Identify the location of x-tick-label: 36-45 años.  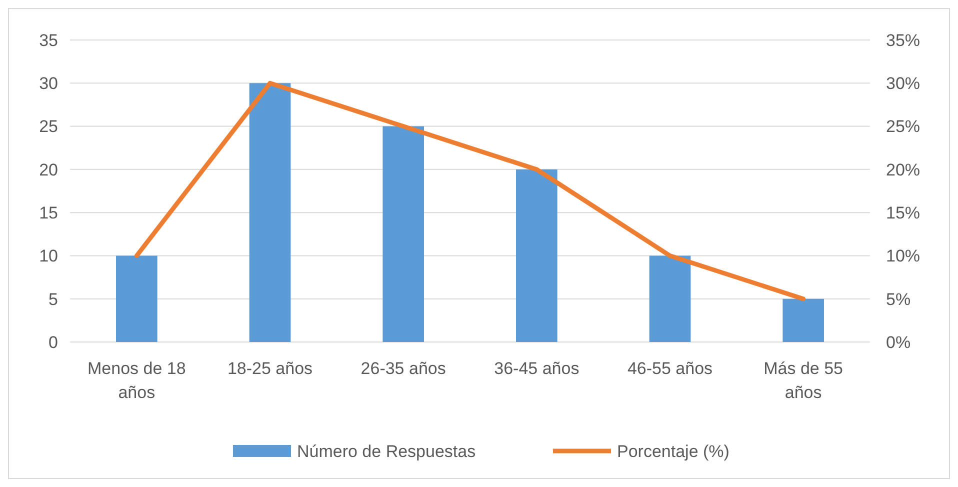
(537, 368).